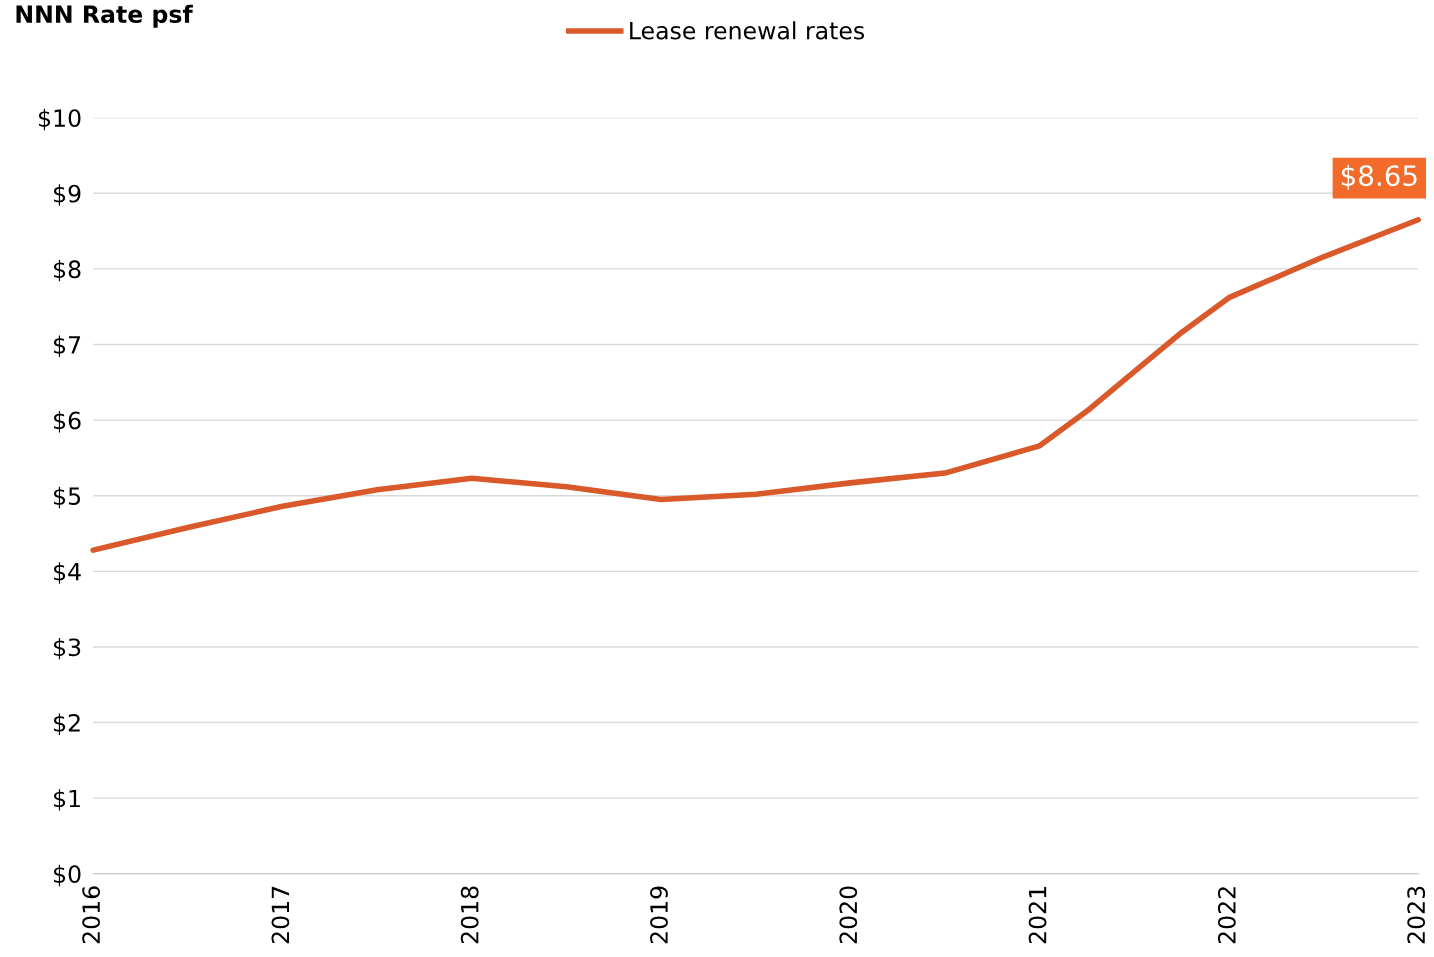 Image resolution: width=1434 pixels, height=957 pixels. What do you see at coordinates (91, 915) in the screenshot?
I see `x-tick-label: 2016` at bounding box center [91, 915].